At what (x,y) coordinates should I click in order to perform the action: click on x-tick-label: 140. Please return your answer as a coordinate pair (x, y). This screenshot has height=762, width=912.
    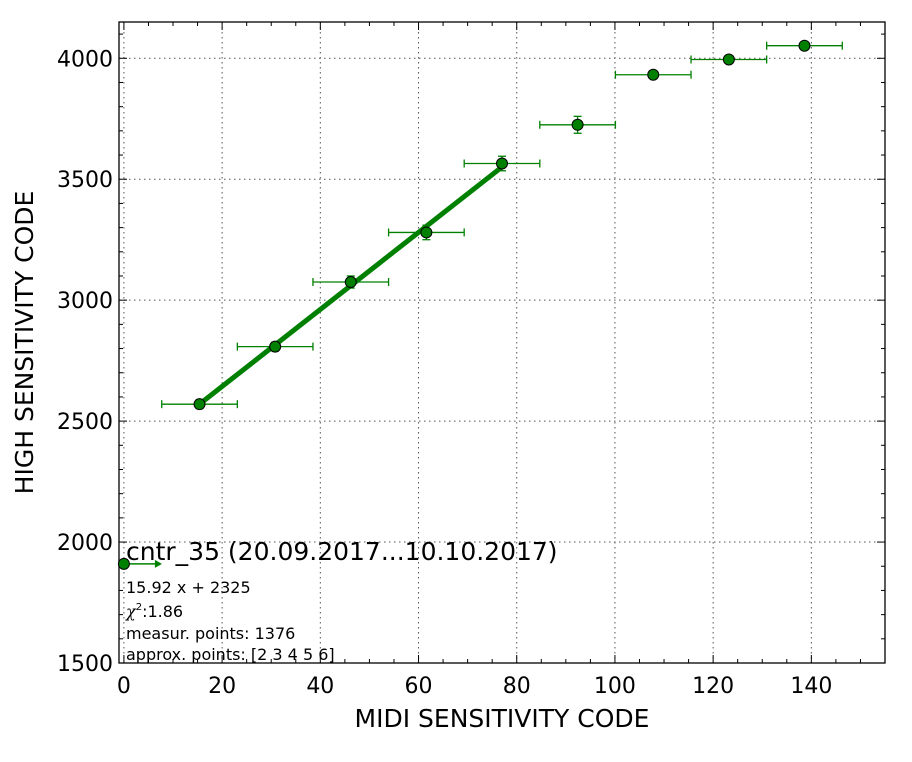
    Looking at the image, I should click on (811, 686).